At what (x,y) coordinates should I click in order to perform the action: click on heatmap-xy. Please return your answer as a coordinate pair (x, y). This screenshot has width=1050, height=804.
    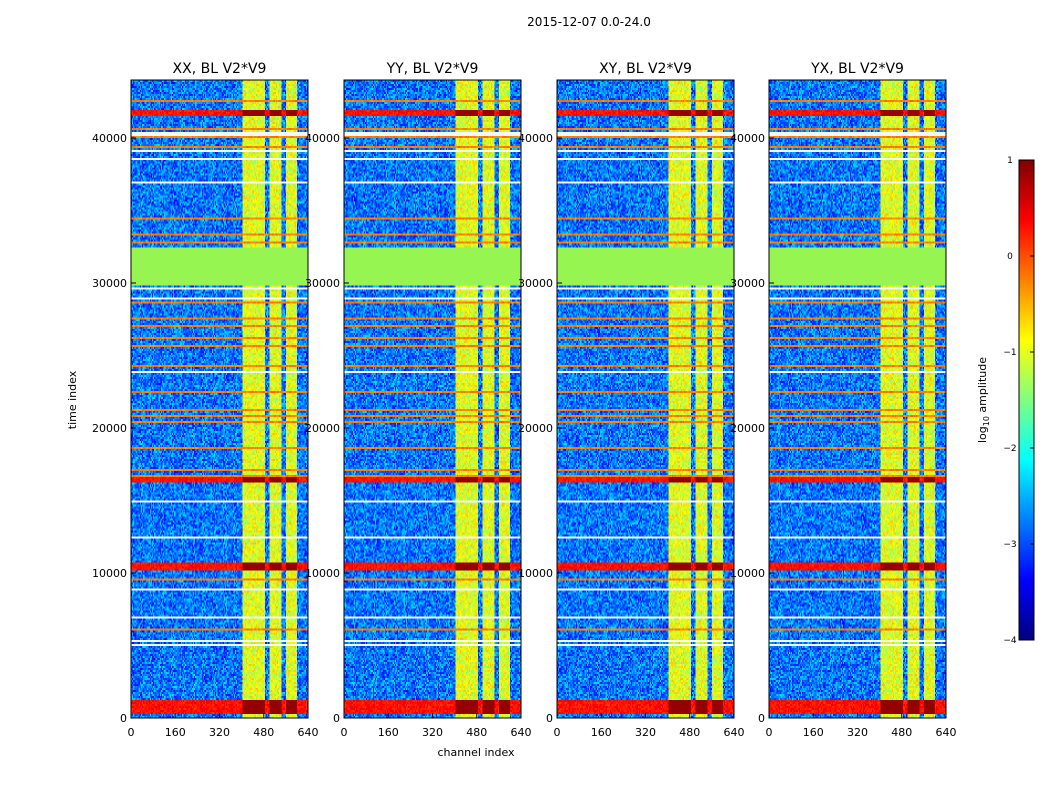
    Looking at the image, I should click on (645, 399).